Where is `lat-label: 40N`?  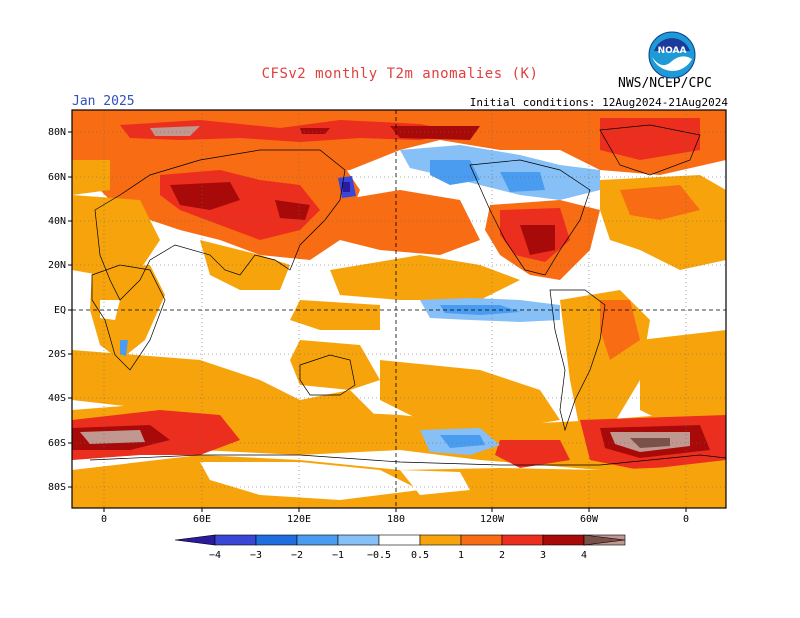 lat-label: 40N is located at coordinates (57, 221).